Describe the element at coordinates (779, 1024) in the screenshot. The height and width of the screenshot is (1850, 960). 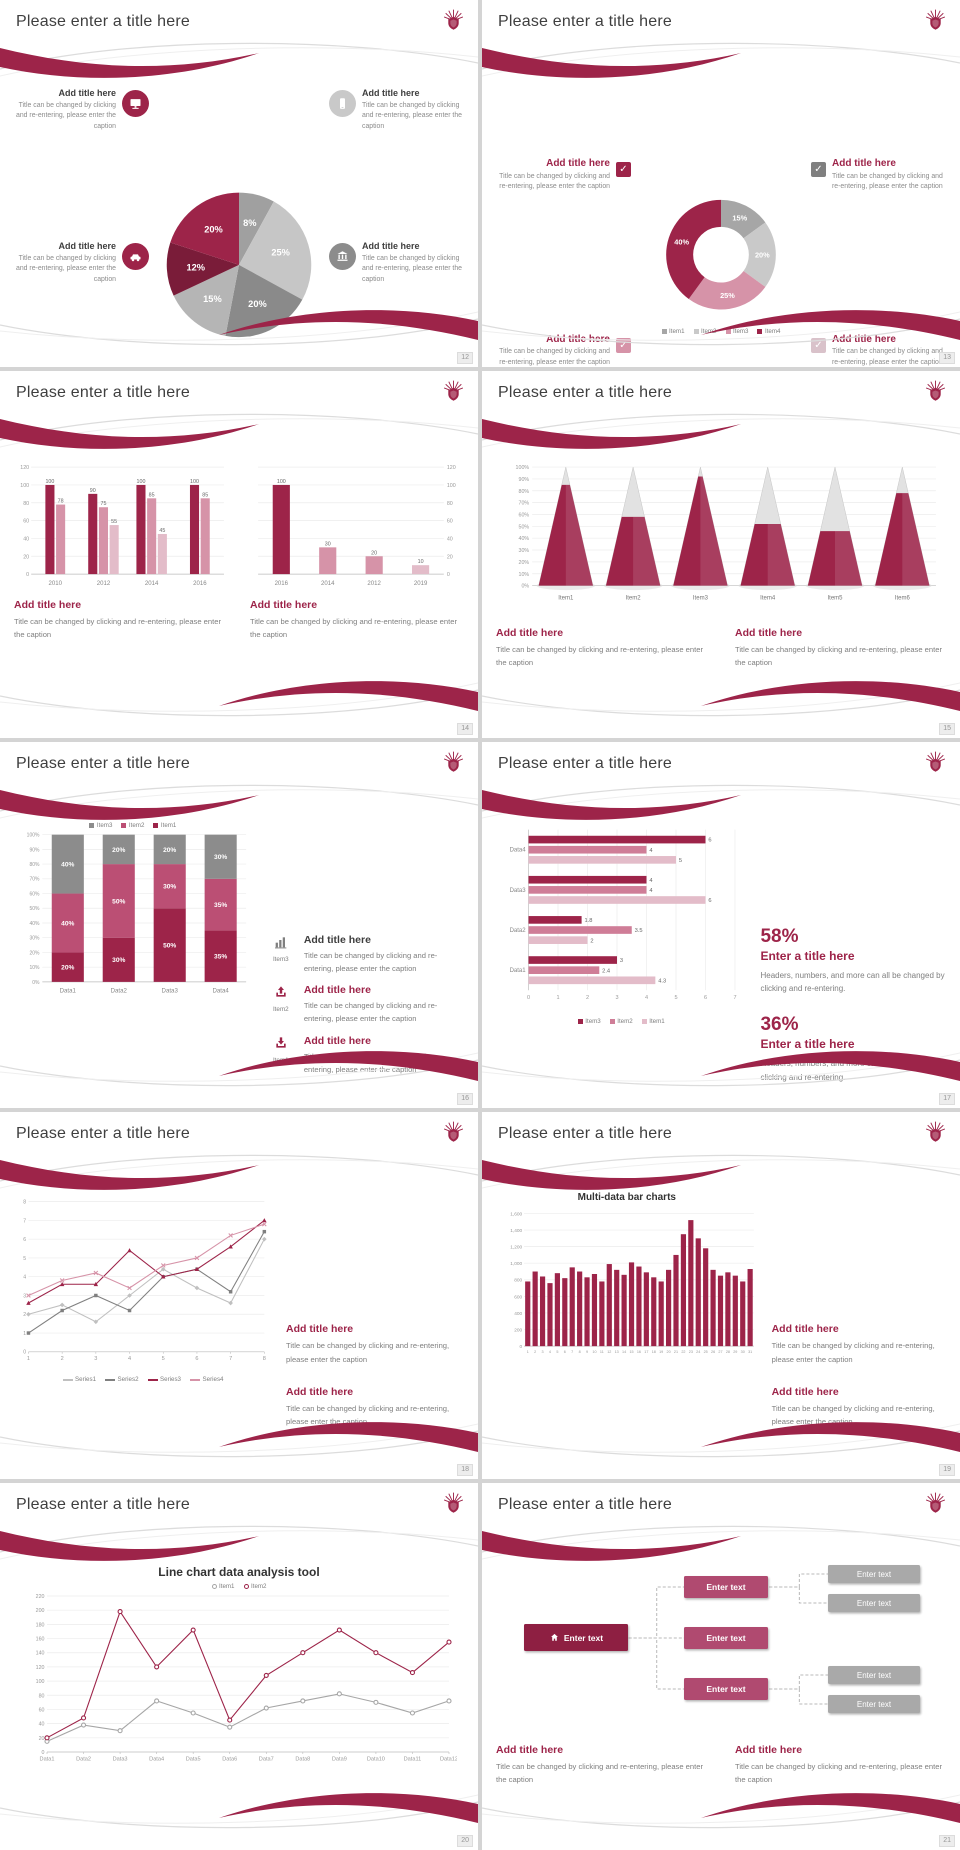
I see `stat-value: 36%` at that location.